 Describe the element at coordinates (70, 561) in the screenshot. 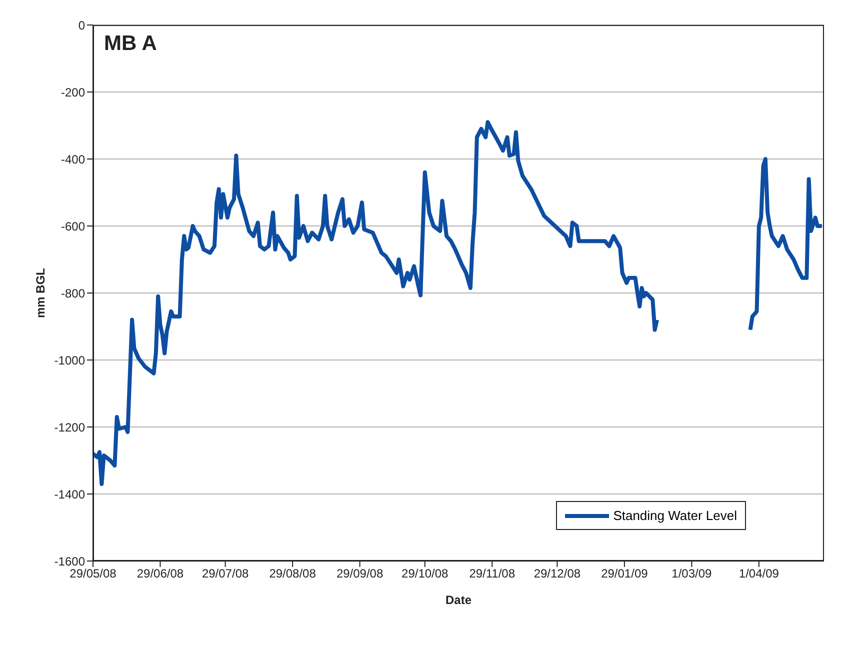

I see `y-tick-label: -1600` at that location.